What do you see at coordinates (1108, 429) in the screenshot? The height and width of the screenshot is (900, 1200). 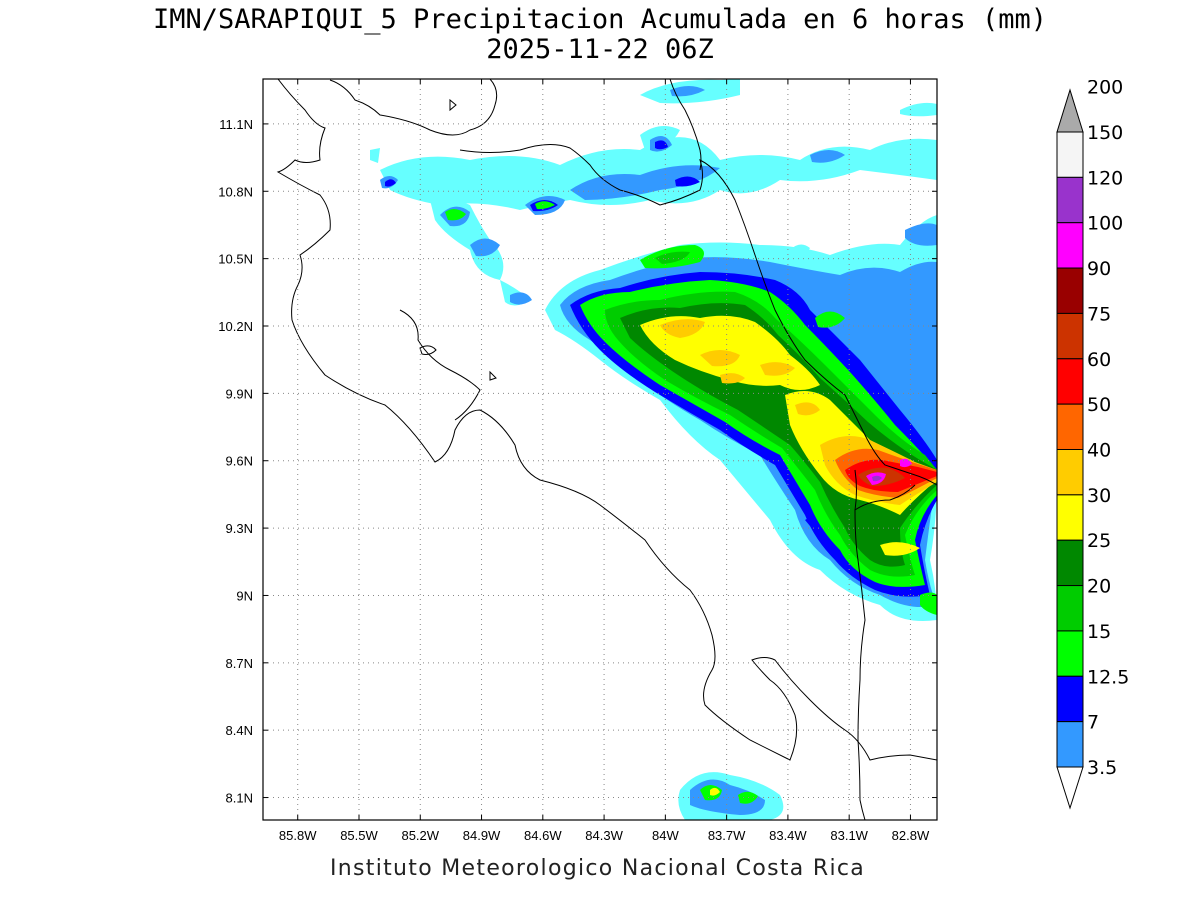 I see `colorbar-labels: 3.5 7 12.5 15 20 25 30 40 50 60 75 90 100 120 150 200` at bounding box center [1108, 429].